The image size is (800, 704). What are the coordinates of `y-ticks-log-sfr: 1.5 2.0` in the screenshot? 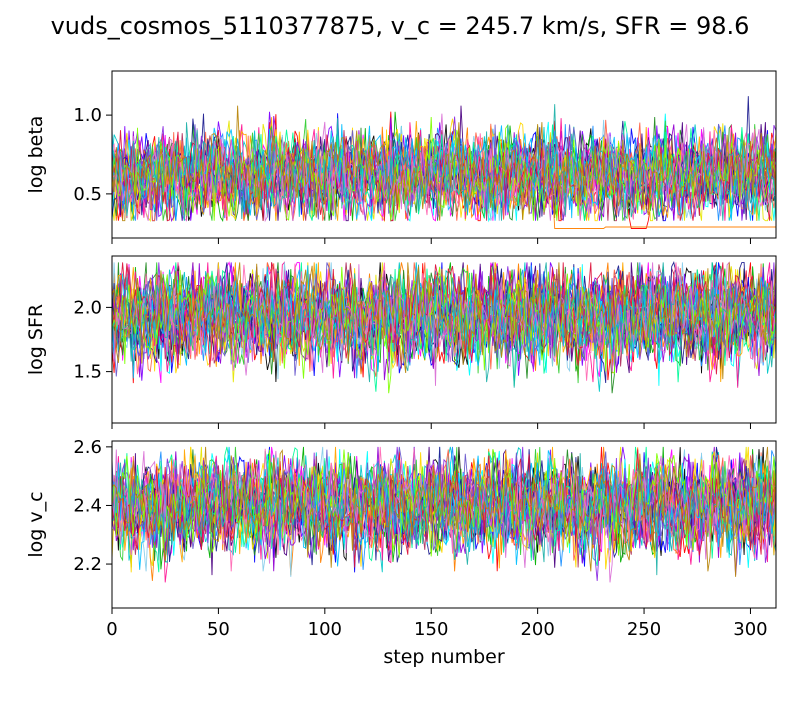 It's located at (92, 340).